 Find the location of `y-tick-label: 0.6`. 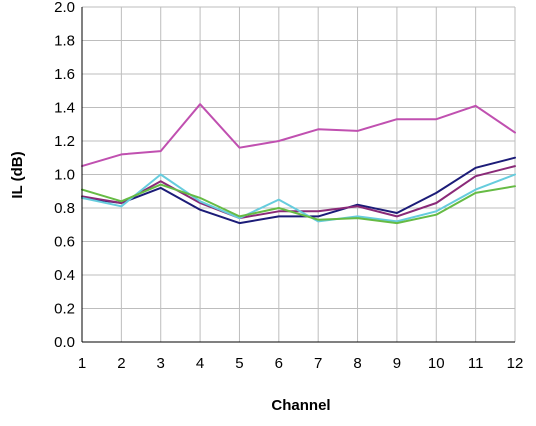

y-tick-label: 0.6 is located at coordinates (64, 242).